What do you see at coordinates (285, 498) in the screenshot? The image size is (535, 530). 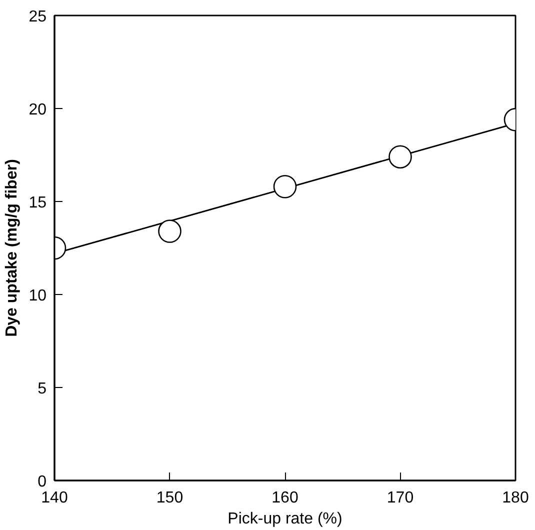 I see `x-tick-label: 160` at bounding box center [285, 498].